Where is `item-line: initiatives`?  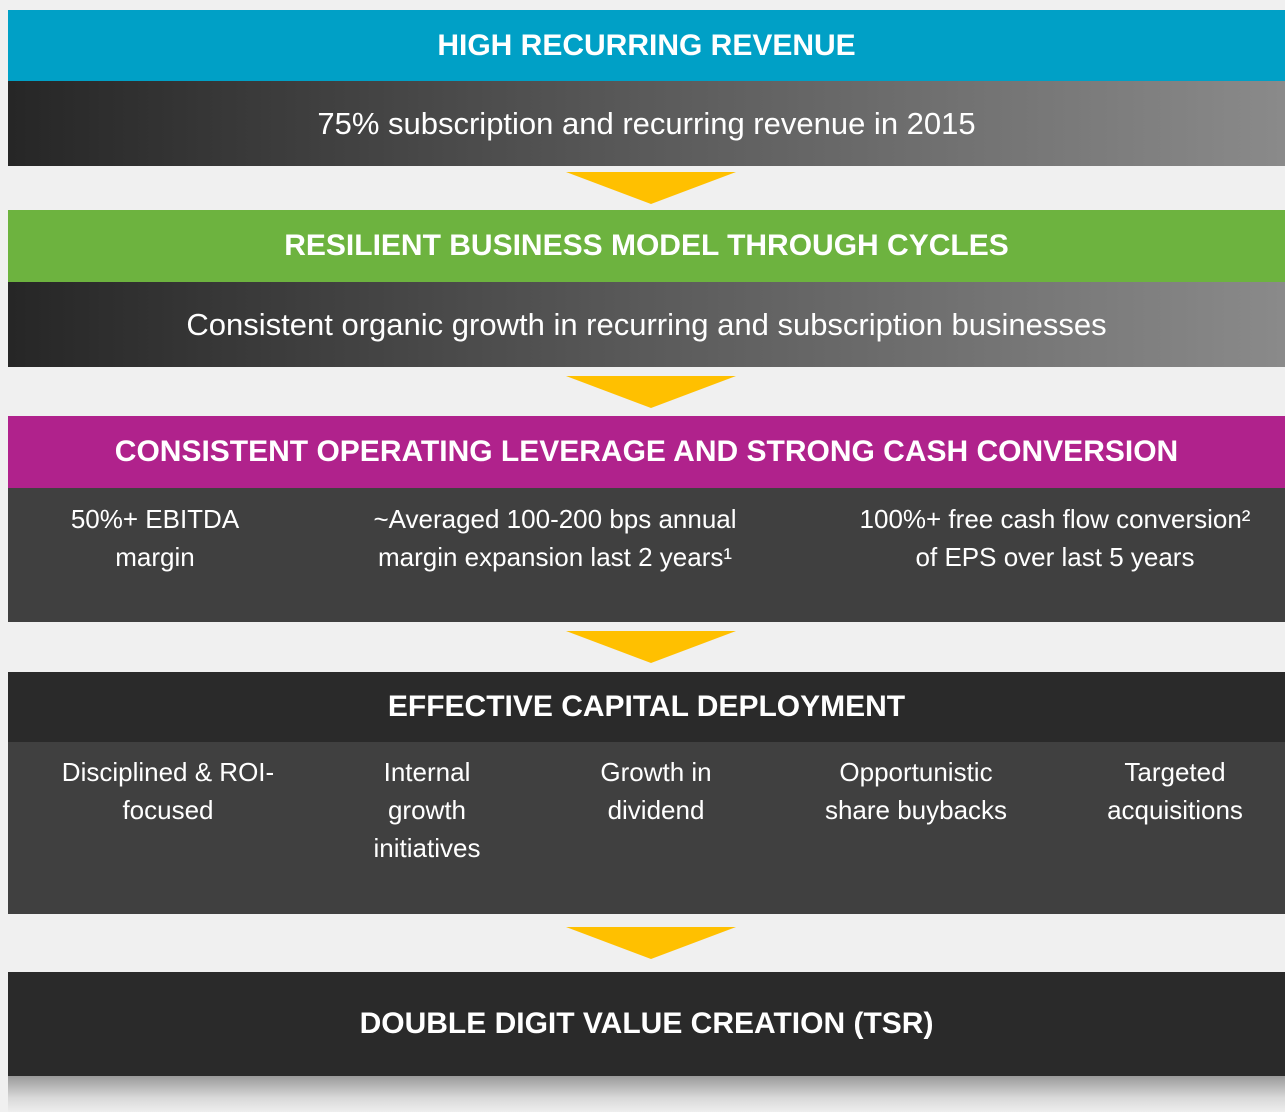 item-line: initiatives is located at coordinates (427, 848).